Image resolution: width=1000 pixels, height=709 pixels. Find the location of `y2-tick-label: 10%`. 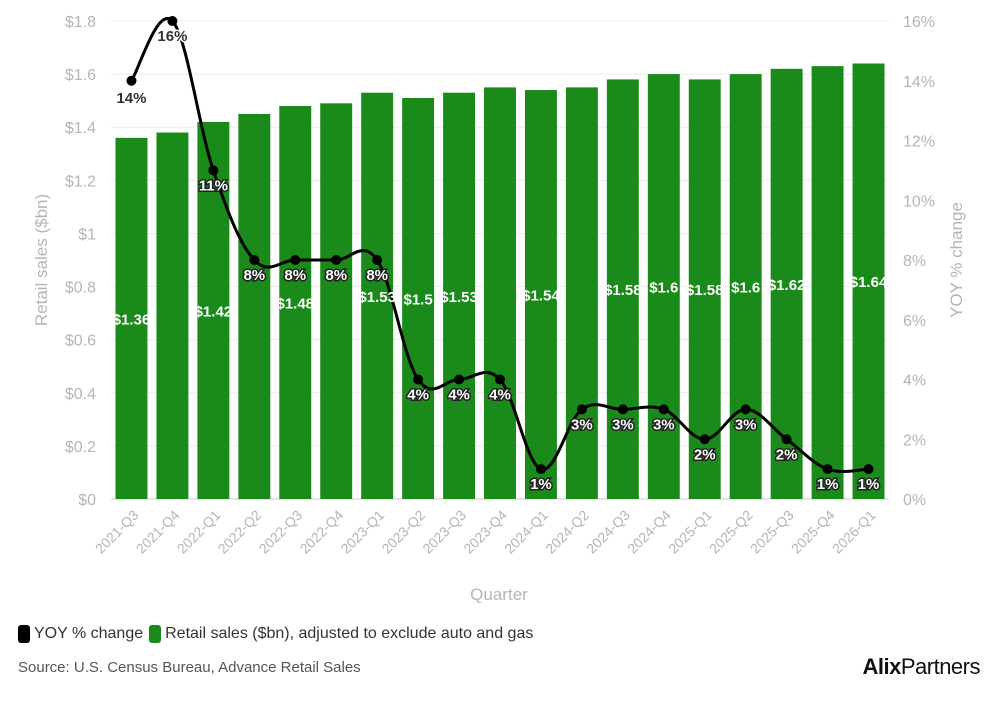

y2-tick-label: 10% is located at coordinates (919, 201).